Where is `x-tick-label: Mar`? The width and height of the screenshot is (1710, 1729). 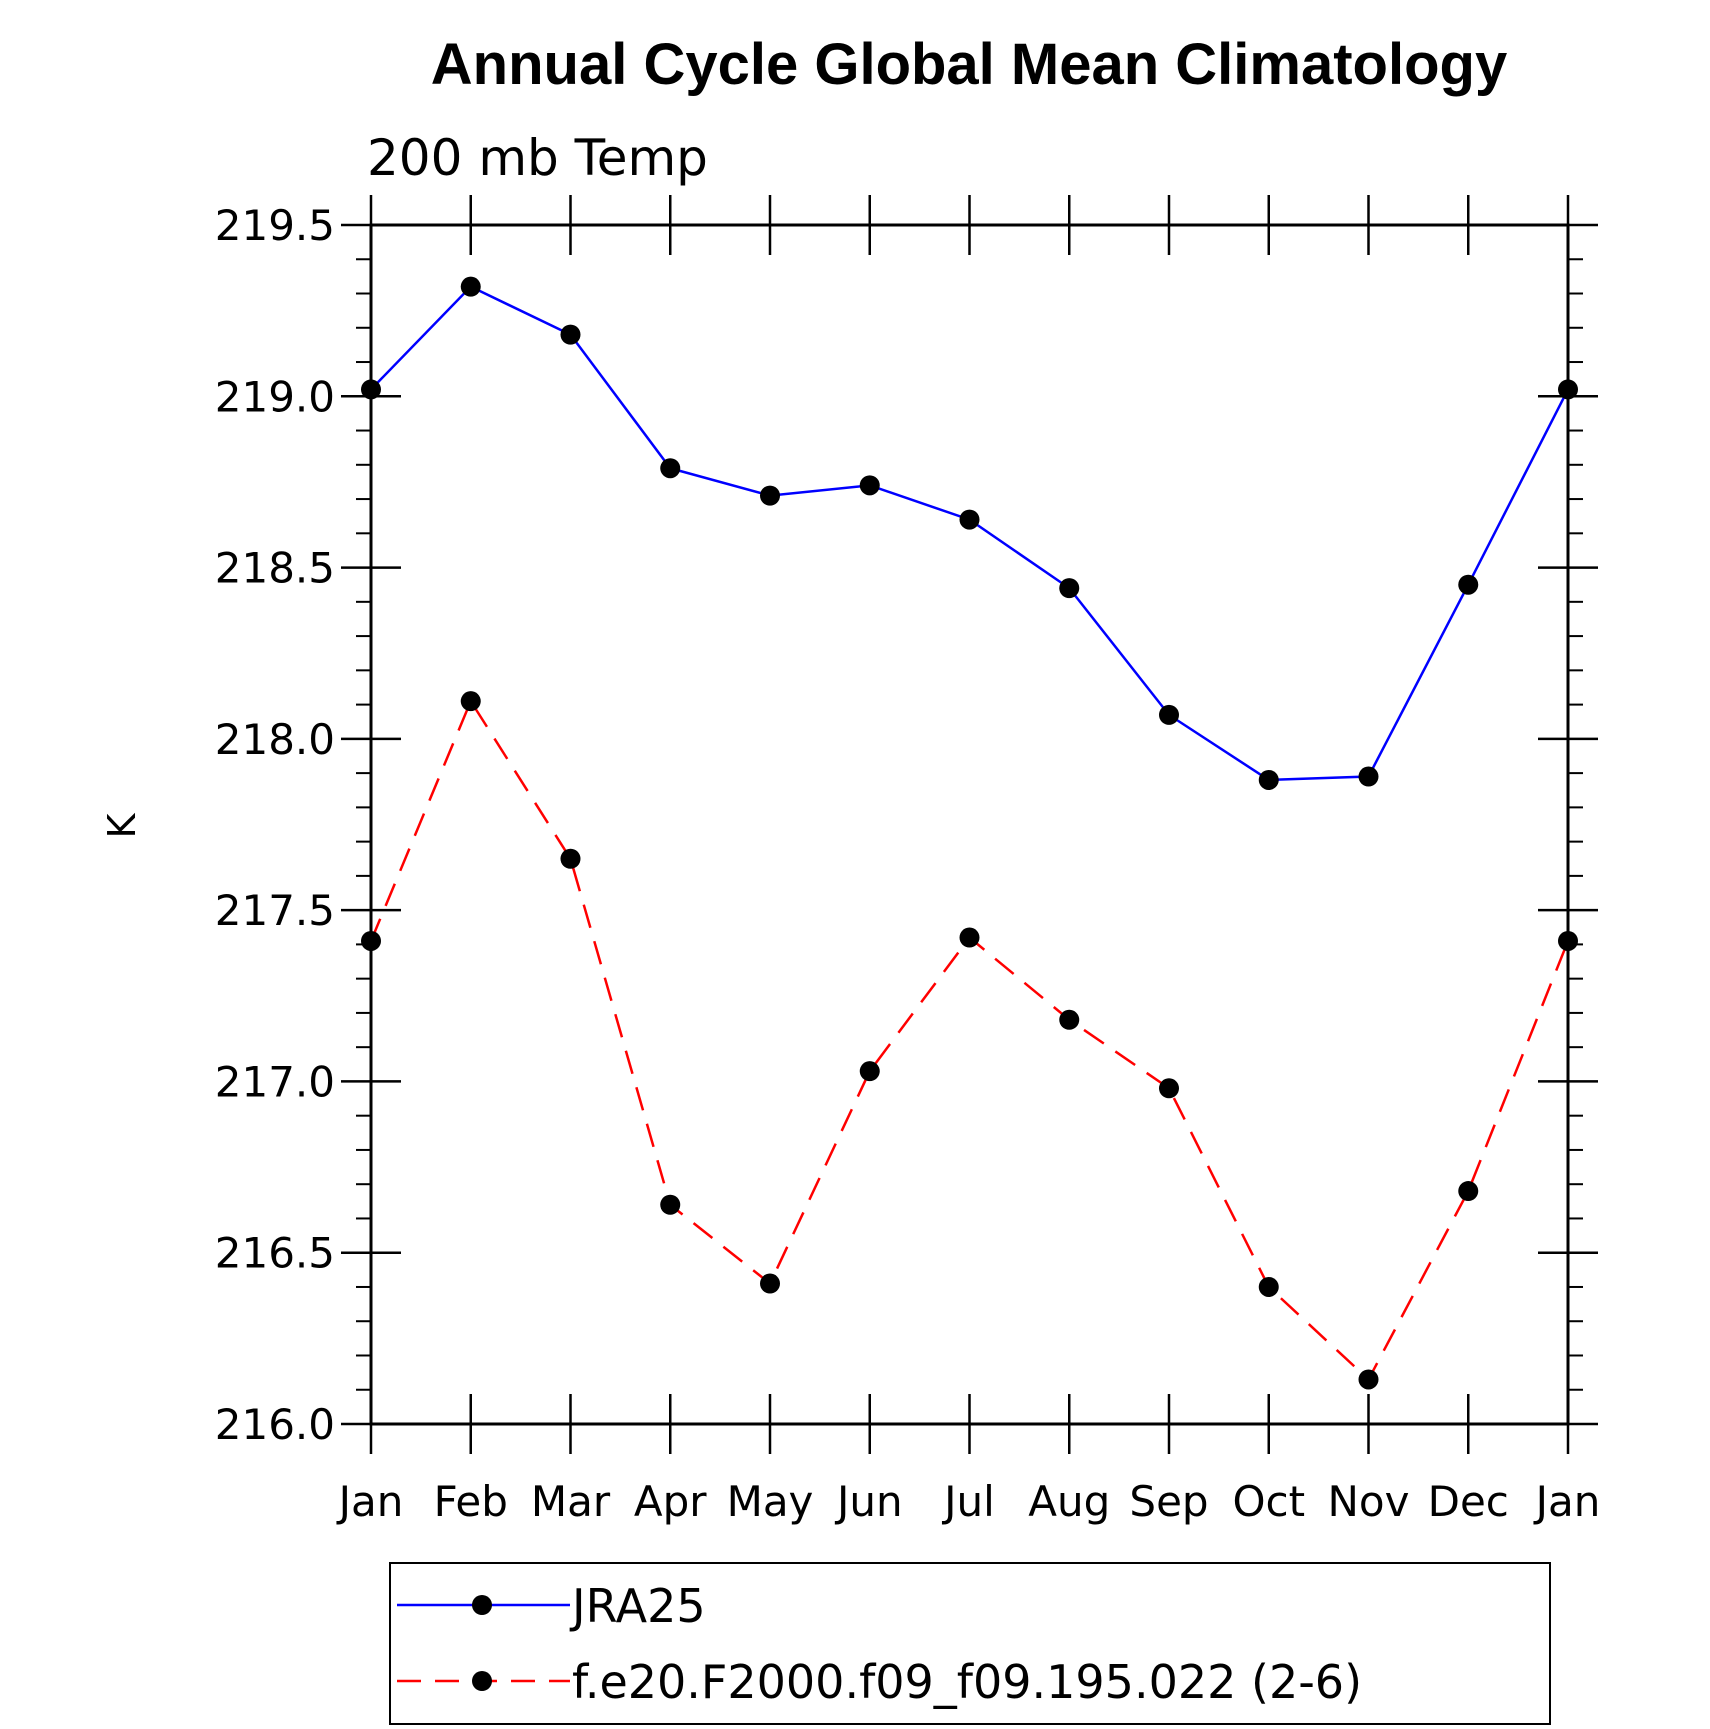
x-tick-label: Mar is located at coordinates (571, 1501).